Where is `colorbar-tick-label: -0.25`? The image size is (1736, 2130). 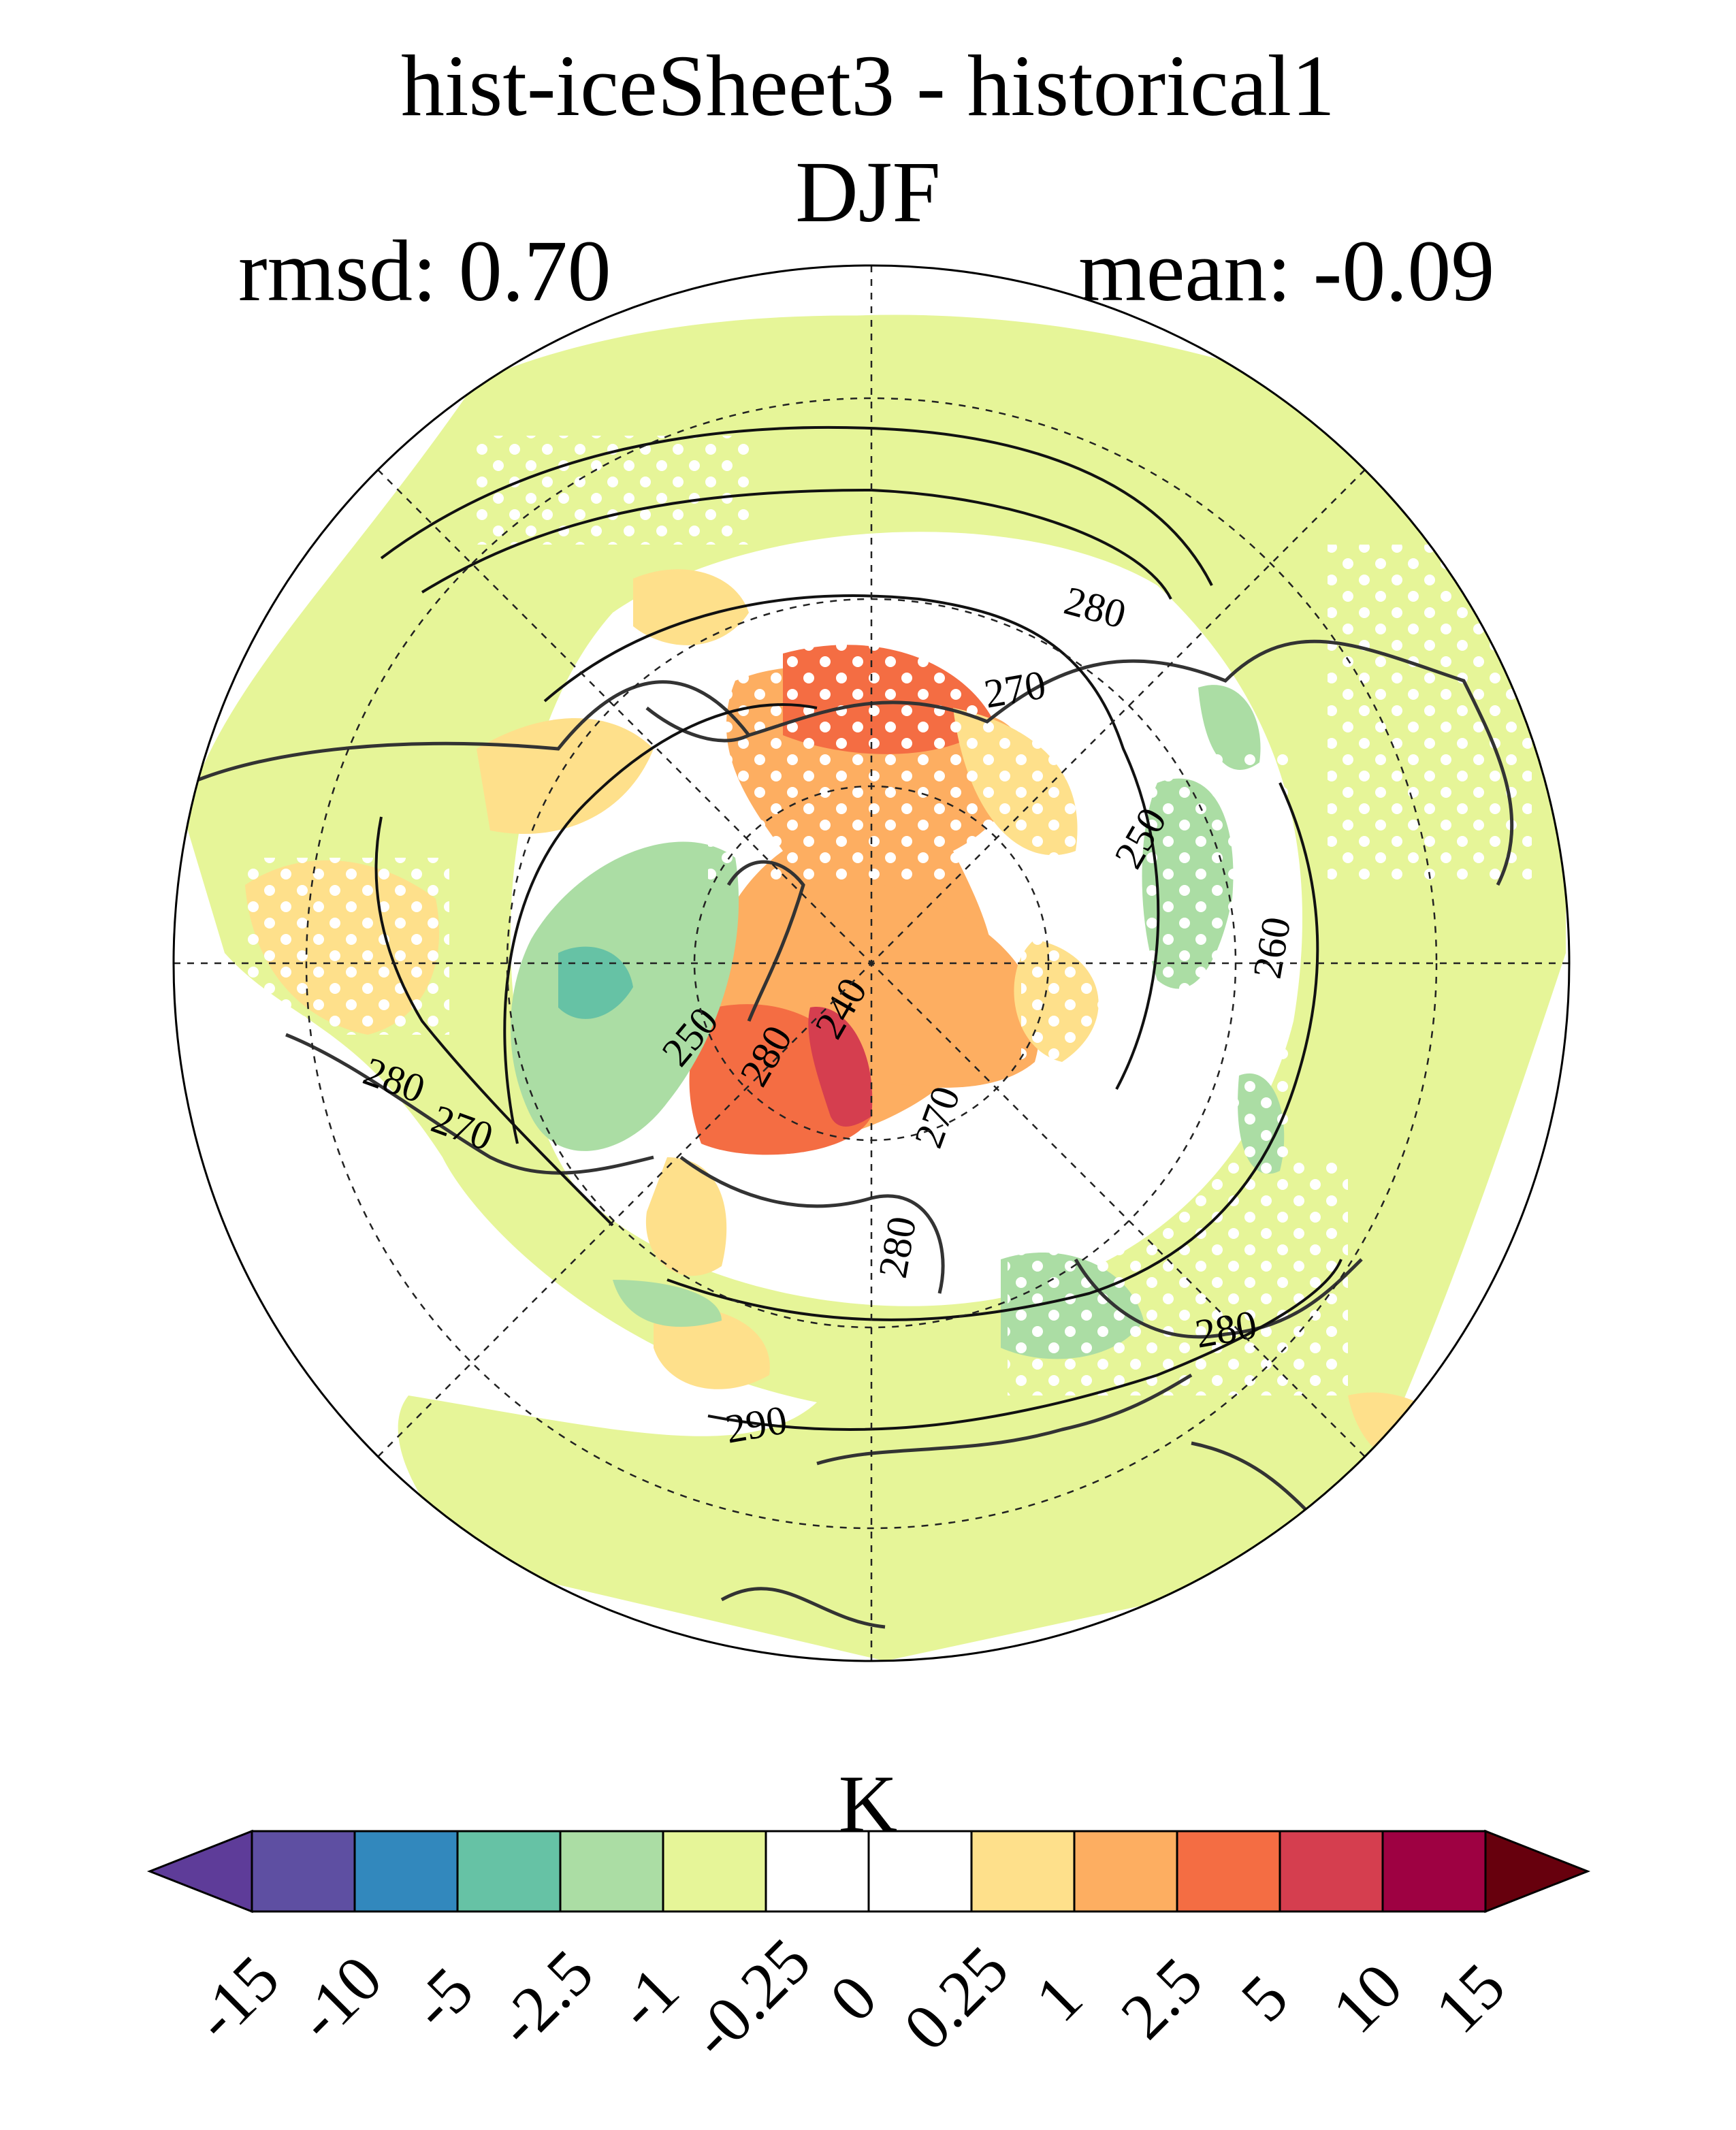
colorbar-tick-label: -0.25 is located at coordinates (750, 1997).